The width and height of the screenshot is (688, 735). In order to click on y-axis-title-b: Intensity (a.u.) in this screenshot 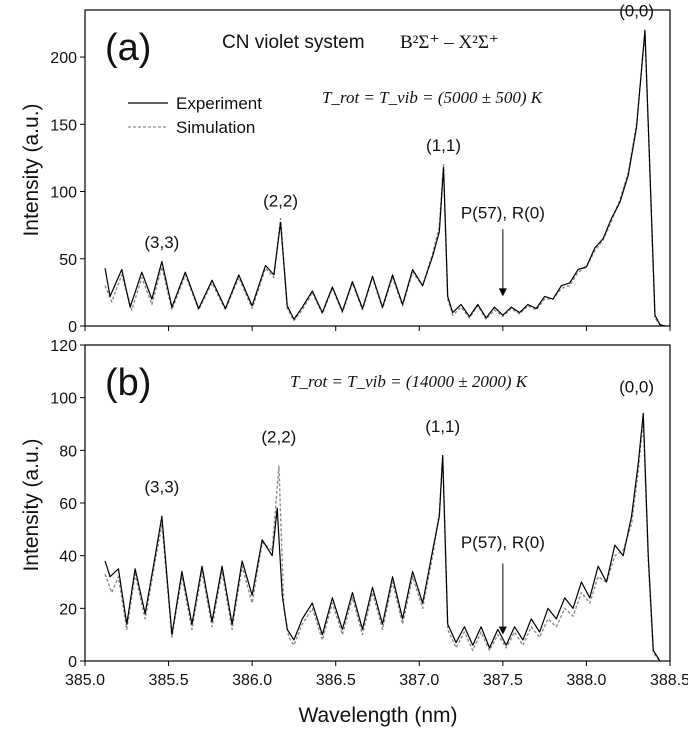, I will do `click(31, 504)`.